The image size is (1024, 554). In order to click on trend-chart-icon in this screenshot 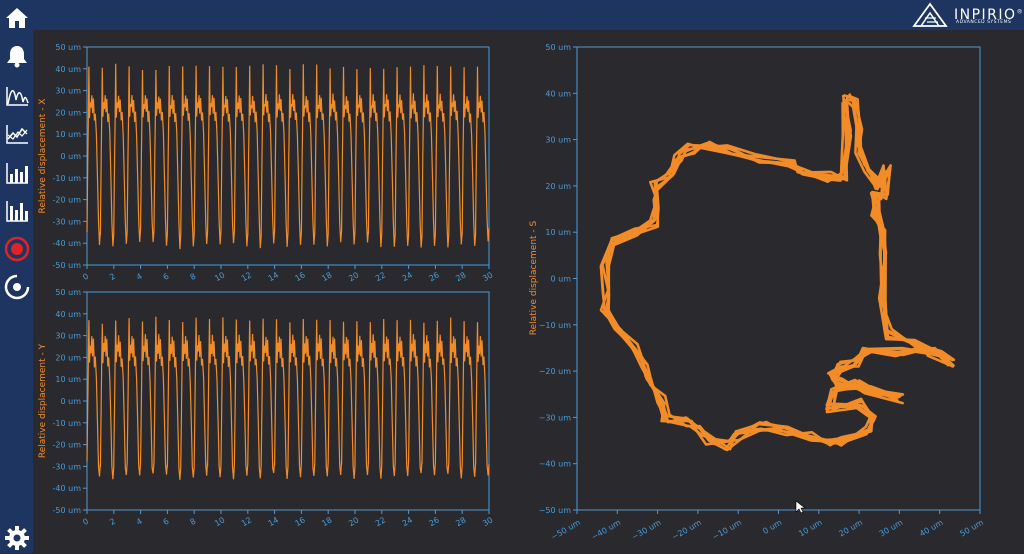, I will do `click(16, 134)`.